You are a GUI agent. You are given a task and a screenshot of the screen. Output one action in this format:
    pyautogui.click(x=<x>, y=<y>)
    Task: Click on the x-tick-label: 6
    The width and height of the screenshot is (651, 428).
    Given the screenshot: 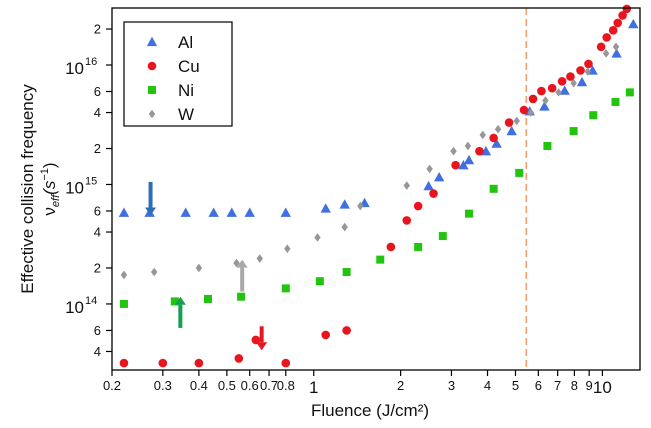 What is the action you would take?
    pyautogui.click(x=538, y=385)
    